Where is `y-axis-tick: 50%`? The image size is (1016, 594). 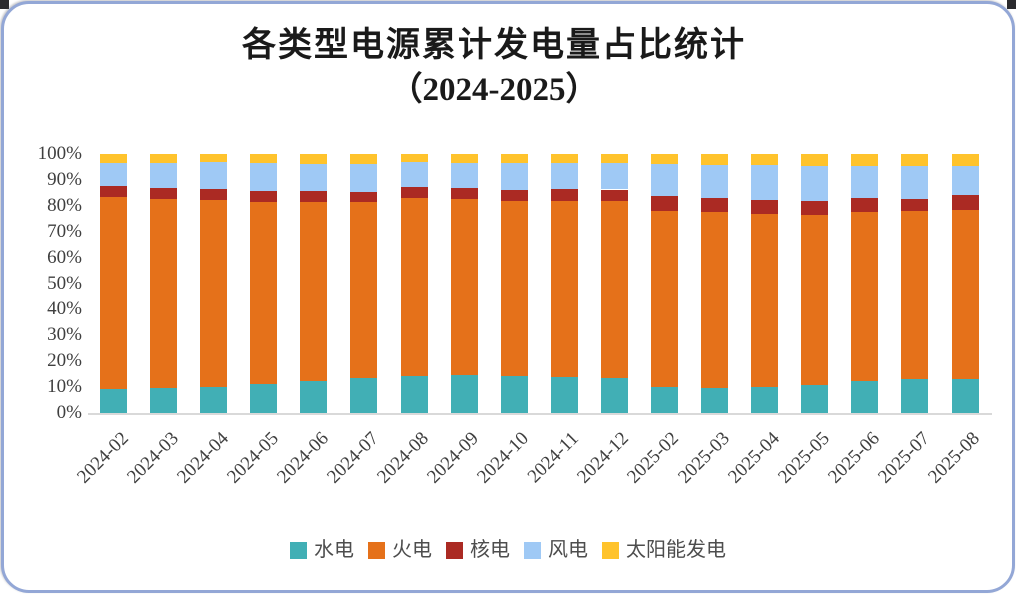 y-axis-tick: 50% is located at coordinates (64, 283).